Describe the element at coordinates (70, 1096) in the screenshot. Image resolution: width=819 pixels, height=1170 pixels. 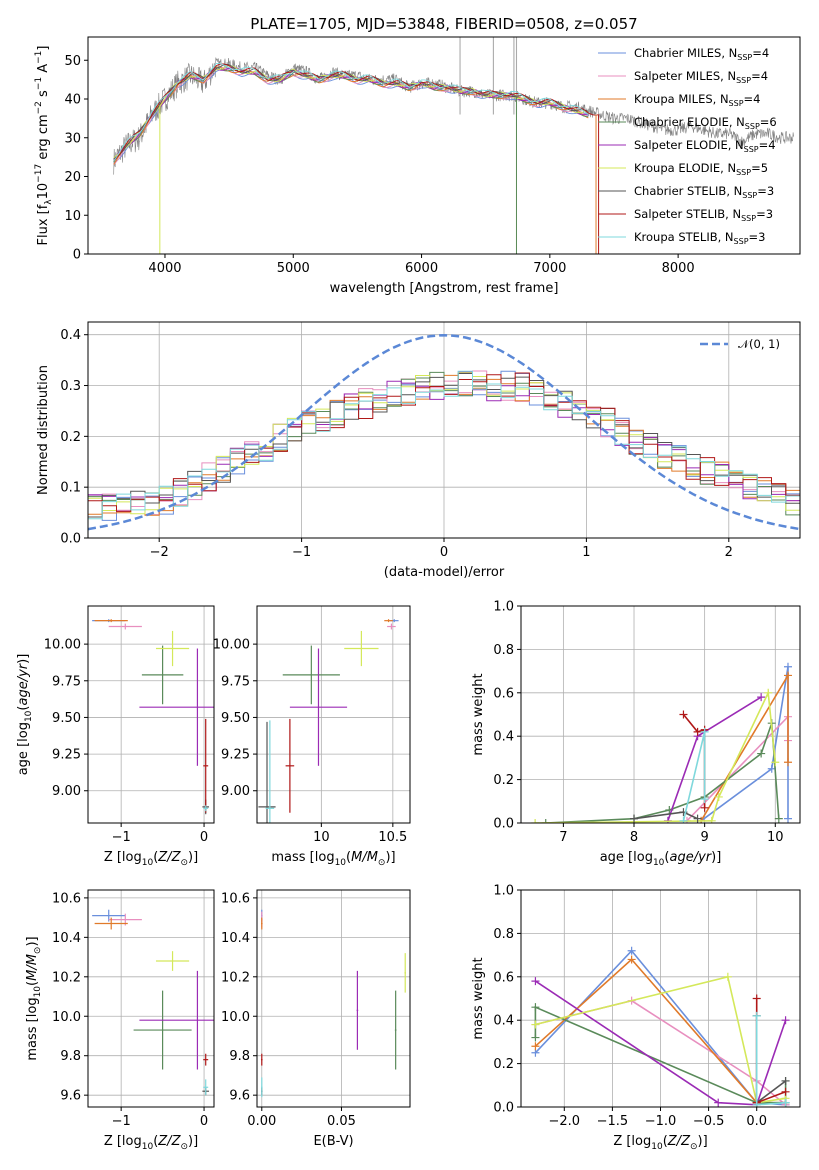
I see `y-tick-label: 9.6` at that location.